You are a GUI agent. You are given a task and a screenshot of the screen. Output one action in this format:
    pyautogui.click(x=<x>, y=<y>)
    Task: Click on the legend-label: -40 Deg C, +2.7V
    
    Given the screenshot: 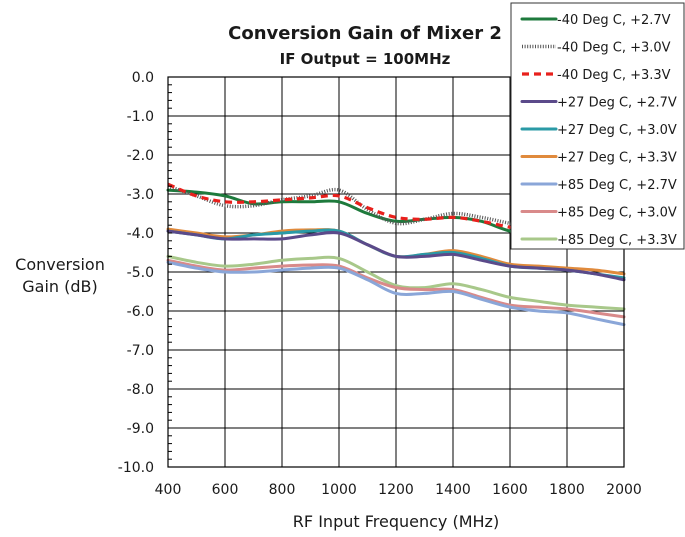 What is the action you would take?
    pyautogui.click(x=614, y=20)
    